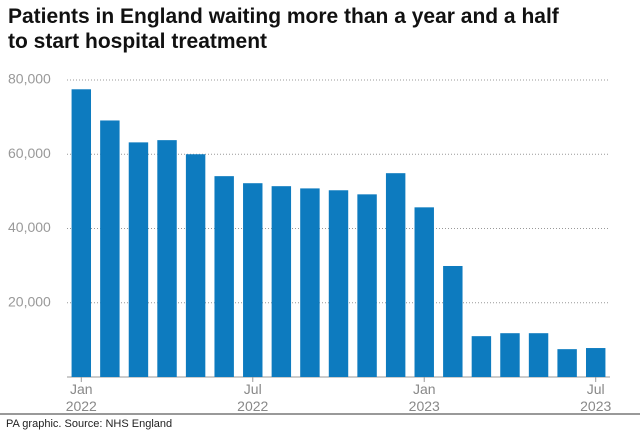  Describe the element at coordinates (253, 397) in the screenshot. I see `x-tick-label: Jul 2022` at that location.